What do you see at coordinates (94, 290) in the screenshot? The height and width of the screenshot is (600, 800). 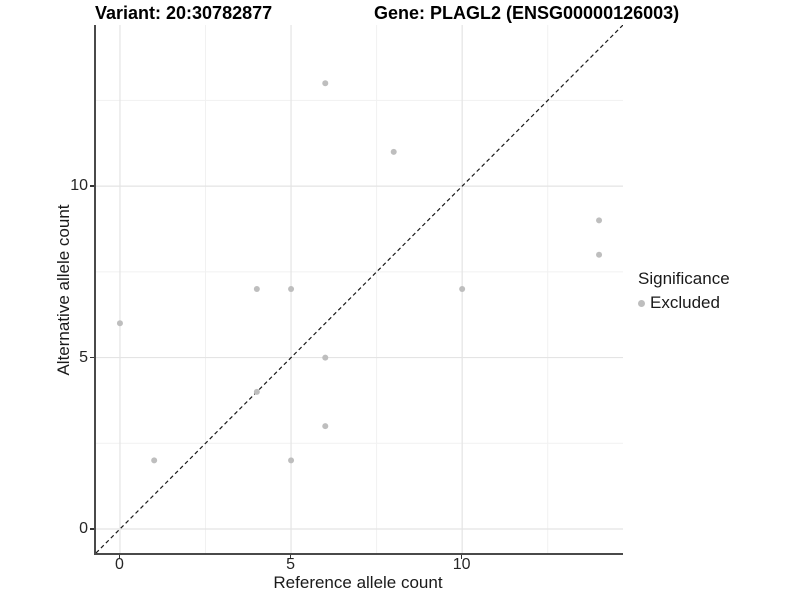 I see `y-axis-line` at bounding box center [94, 290].